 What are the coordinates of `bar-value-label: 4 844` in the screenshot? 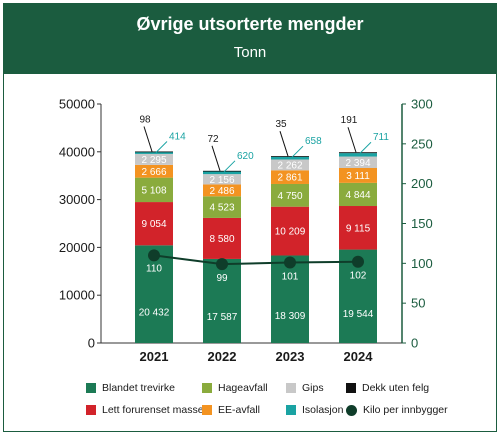 It's located at (357, 195).